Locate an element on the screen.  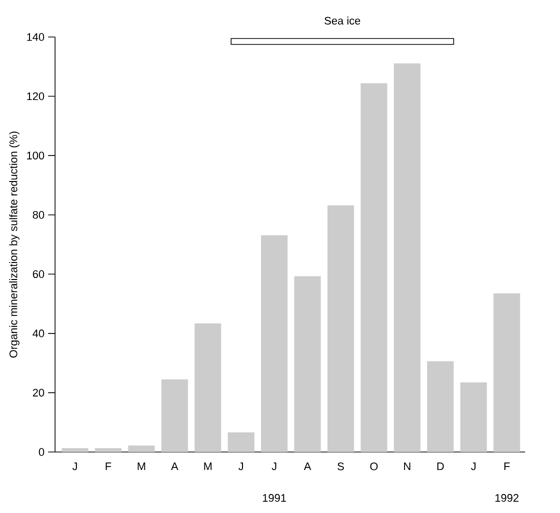
text: 1992 is located at coordinates (506, 498).